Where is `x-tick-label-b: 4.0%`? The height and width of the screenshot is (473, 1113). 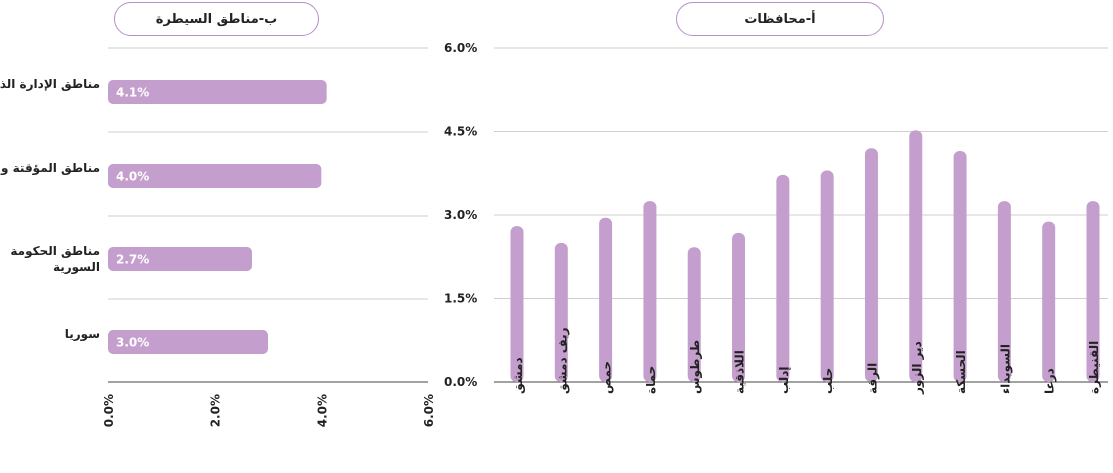 x-tick-label-b: 4.0% is located at coordinates (322, 410).